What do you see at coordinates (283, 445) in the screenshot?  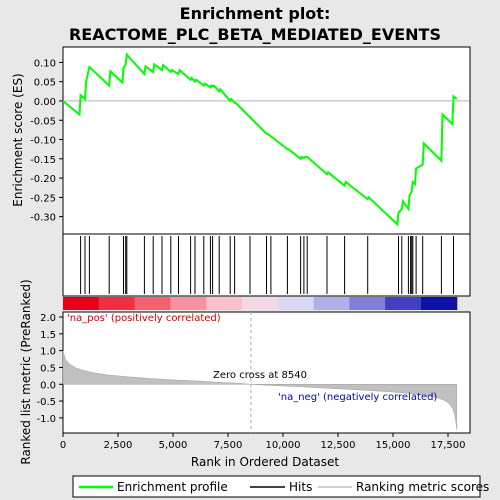 I see `metric-x-tick-label: 10,000` at bounding box center [283, 445].